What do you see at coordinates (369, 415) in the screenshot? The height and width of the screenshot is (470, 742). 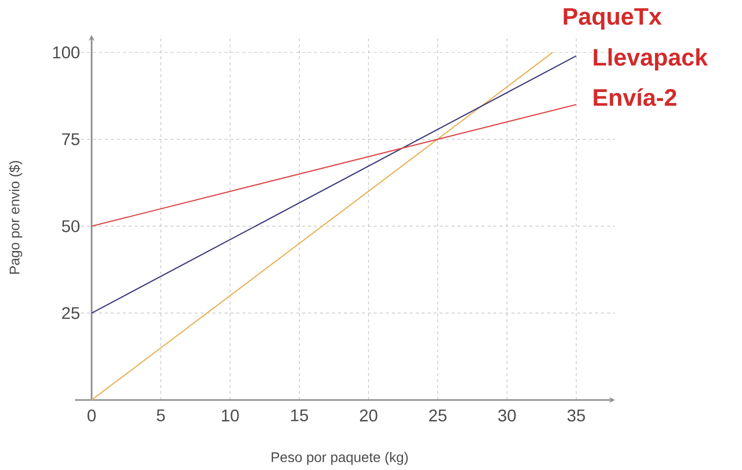 I see `x-tick-label: 20` at bounding box center [369, 415].